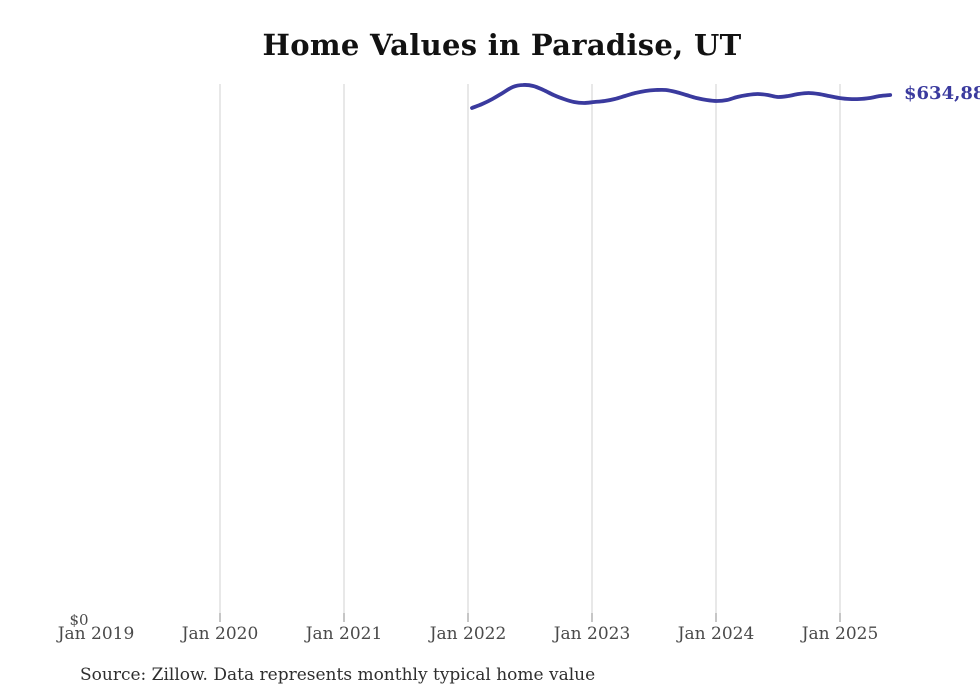  I want to click on x-tick-label: Jan 2023, so click(592, 634).